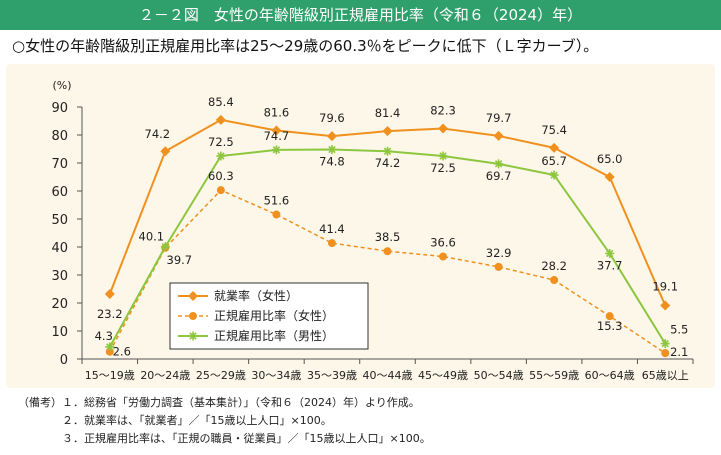 The height and width of the screenshot is (455, 721). What do you see at coordinates (554, 375) in the screenshot?
I see `x-tick-label: 55～59歳` at bounding box center [554, 375].